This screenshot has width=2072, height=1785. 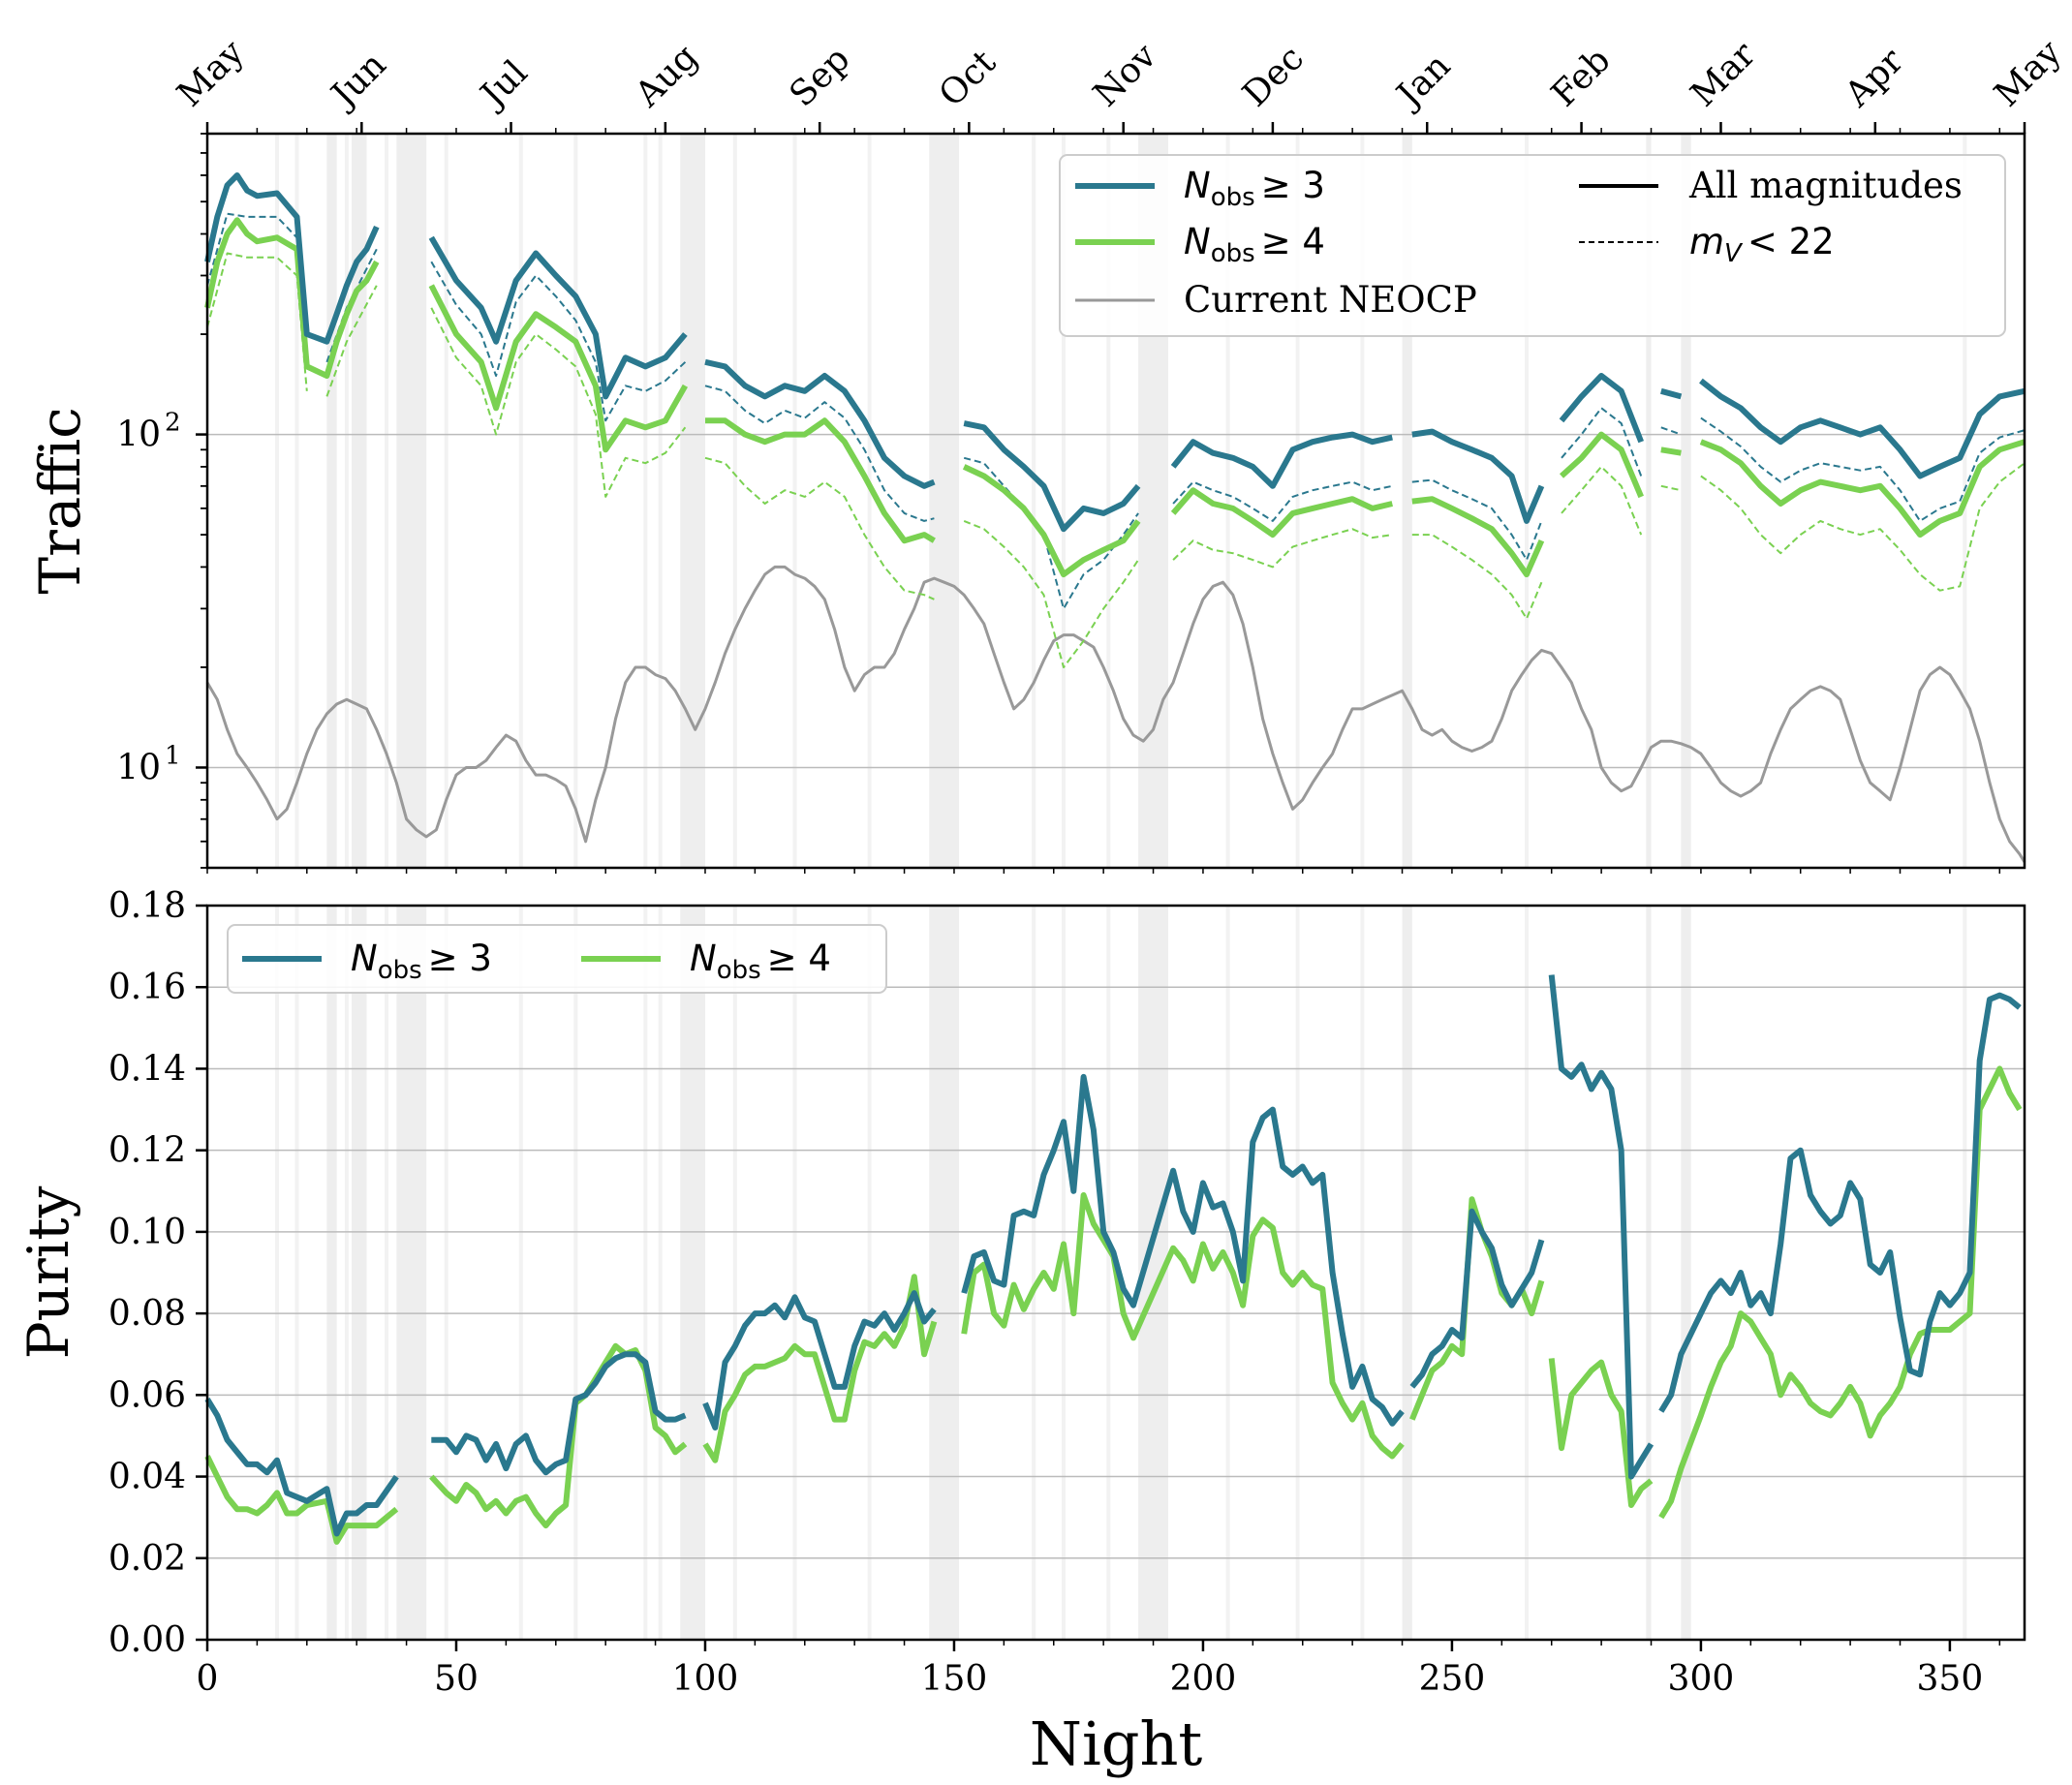 I want to click on purity-legend-nobs4-label: Nobs ≥ 4, so click(x=760, y=962).